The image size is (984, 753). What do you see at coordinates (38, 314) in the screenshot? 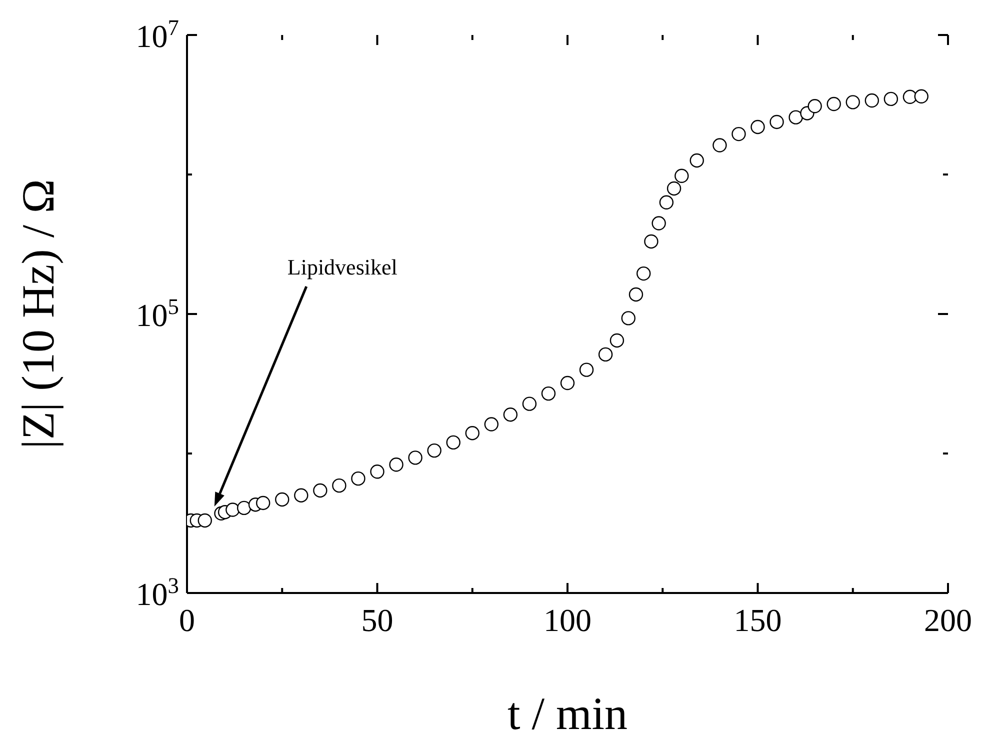
I see `y-axis-title: |Z| (10 Hz) / Ω` at bounding box center [38, 314].